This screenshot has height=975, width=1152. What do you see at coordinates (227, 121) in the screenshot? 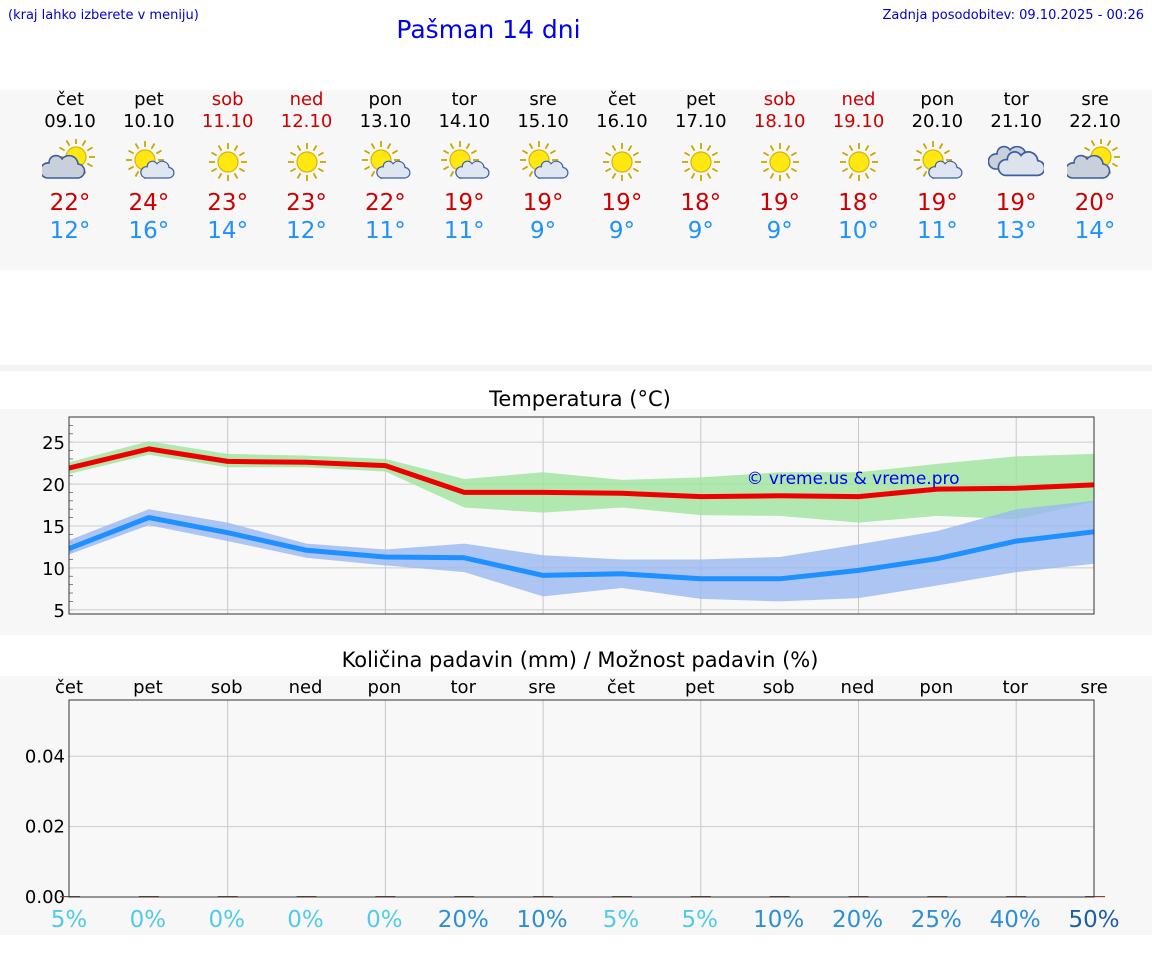
I see `day-date: 11.10` at bounding box center [227, 121].